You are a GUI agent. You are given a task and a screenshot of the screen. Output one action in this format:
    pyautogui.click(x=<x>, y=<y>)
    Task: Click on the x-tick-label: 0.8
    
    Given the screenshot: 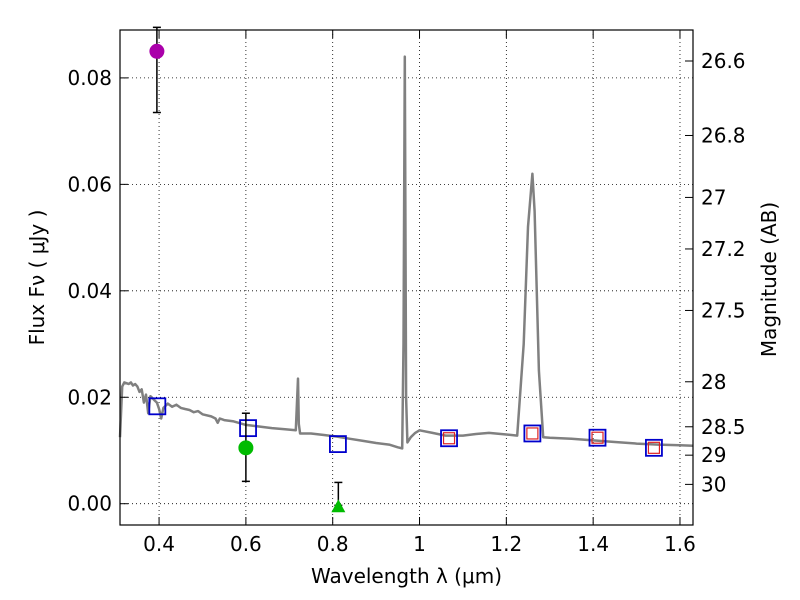 What is the action you would take?
    pyautogui.click(x=333, y=544)
    